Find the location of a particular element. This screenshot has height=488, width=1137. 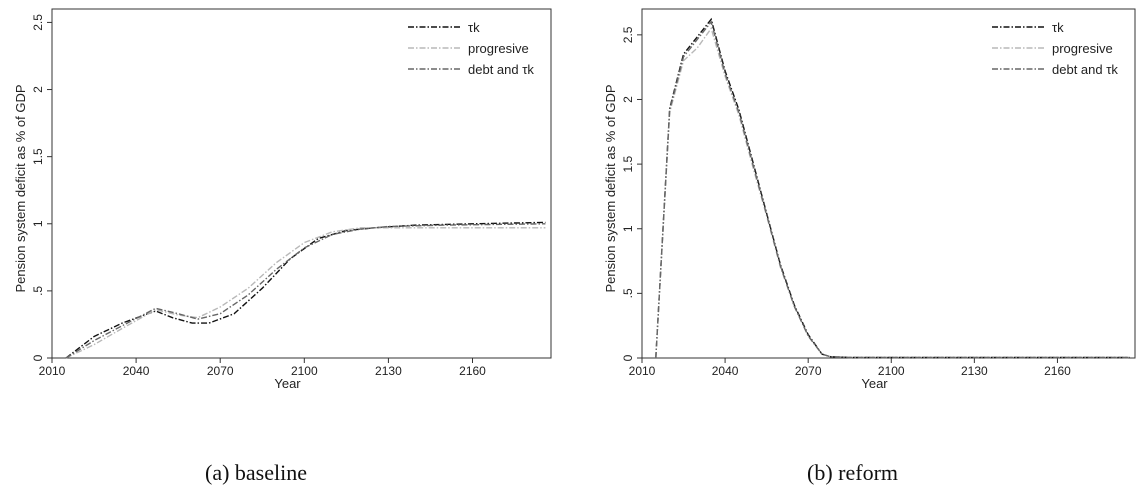

caption-reform: (b) reform is located at coordinates (853, 472).